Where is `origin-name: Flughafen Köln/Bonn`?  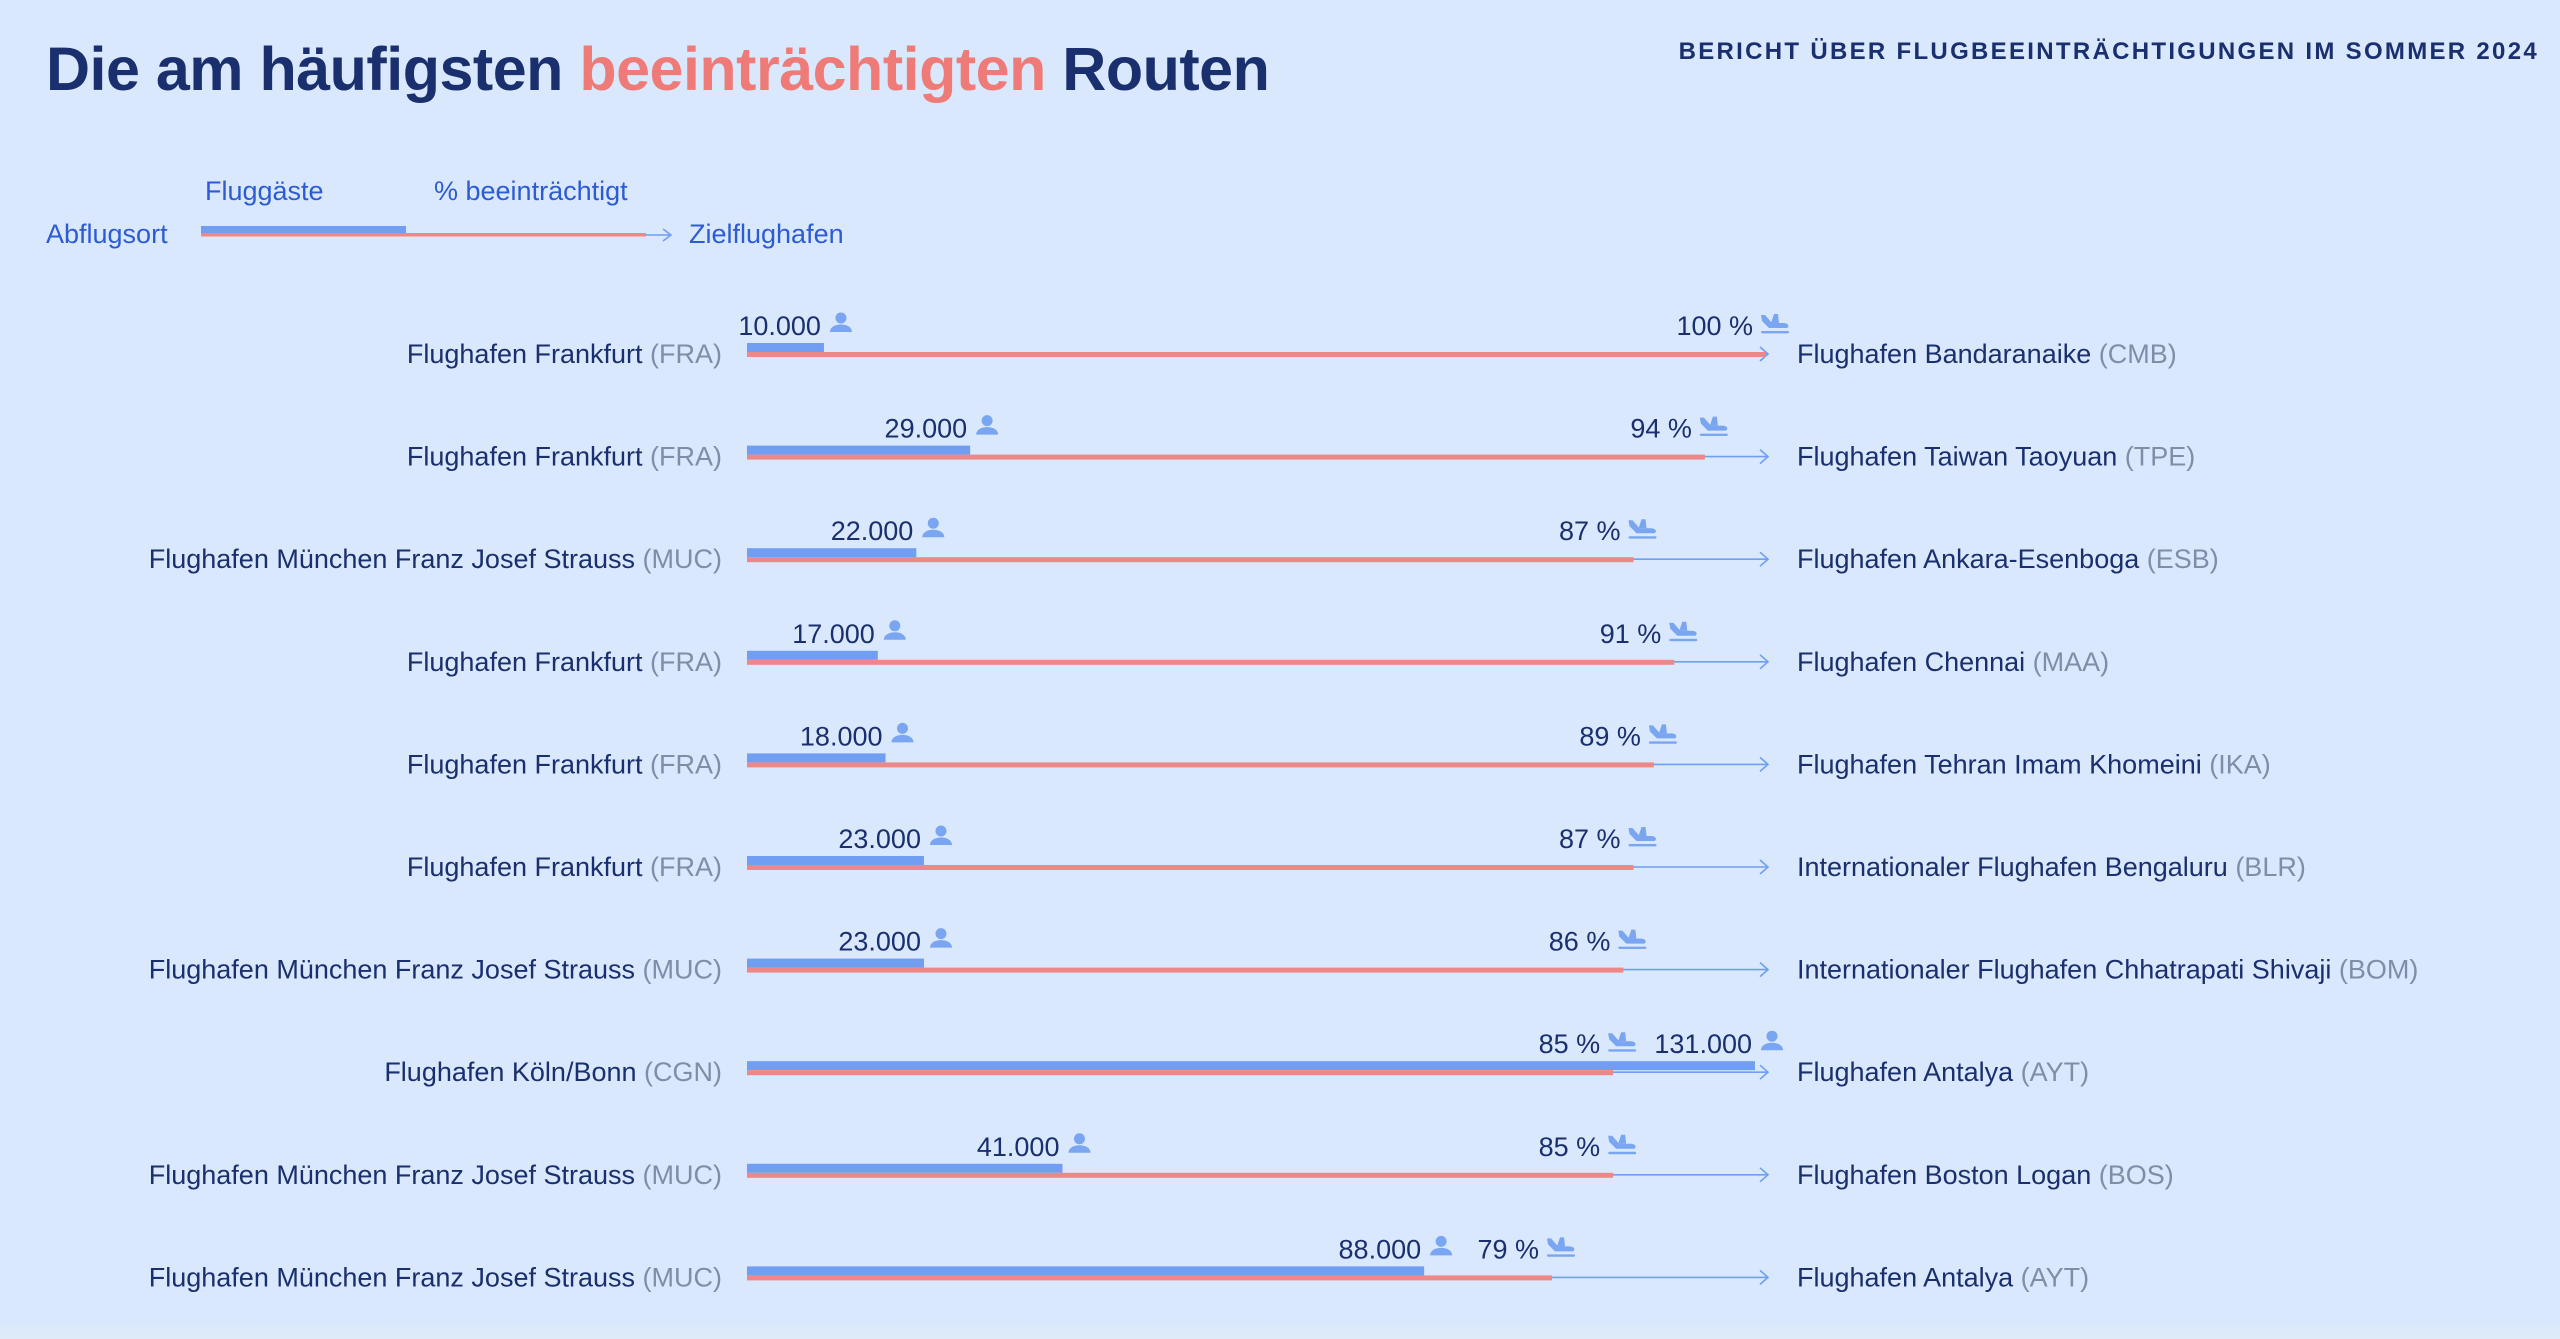 origin-name: Flughafen Köln/Bonn is located at coordinates (514, 1072).